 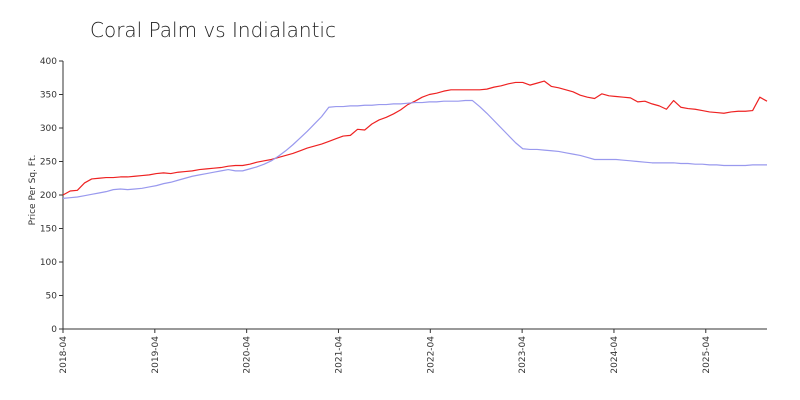 I want to click on x-tick-label: 2019-04, so click(x=156, y=355).